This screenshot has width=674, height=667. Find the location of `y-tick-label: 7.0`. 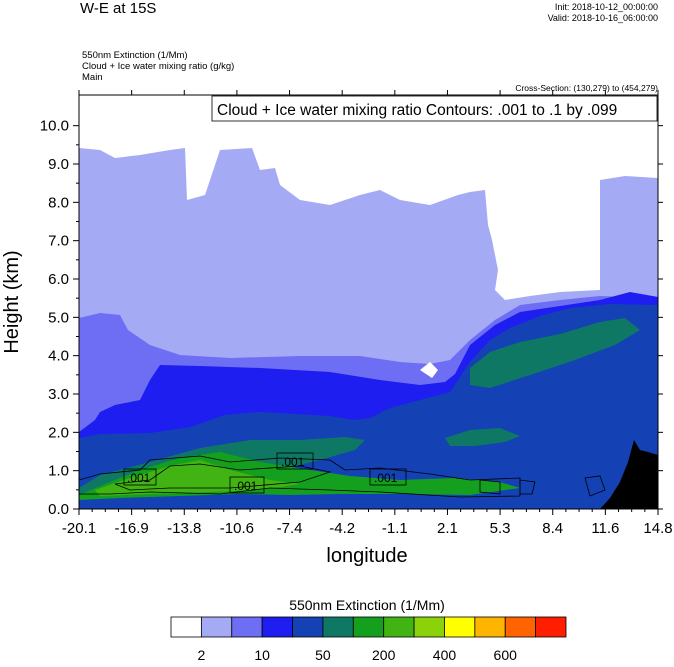

y-tick-label: 7.0 is located at coordinates (58, 241).